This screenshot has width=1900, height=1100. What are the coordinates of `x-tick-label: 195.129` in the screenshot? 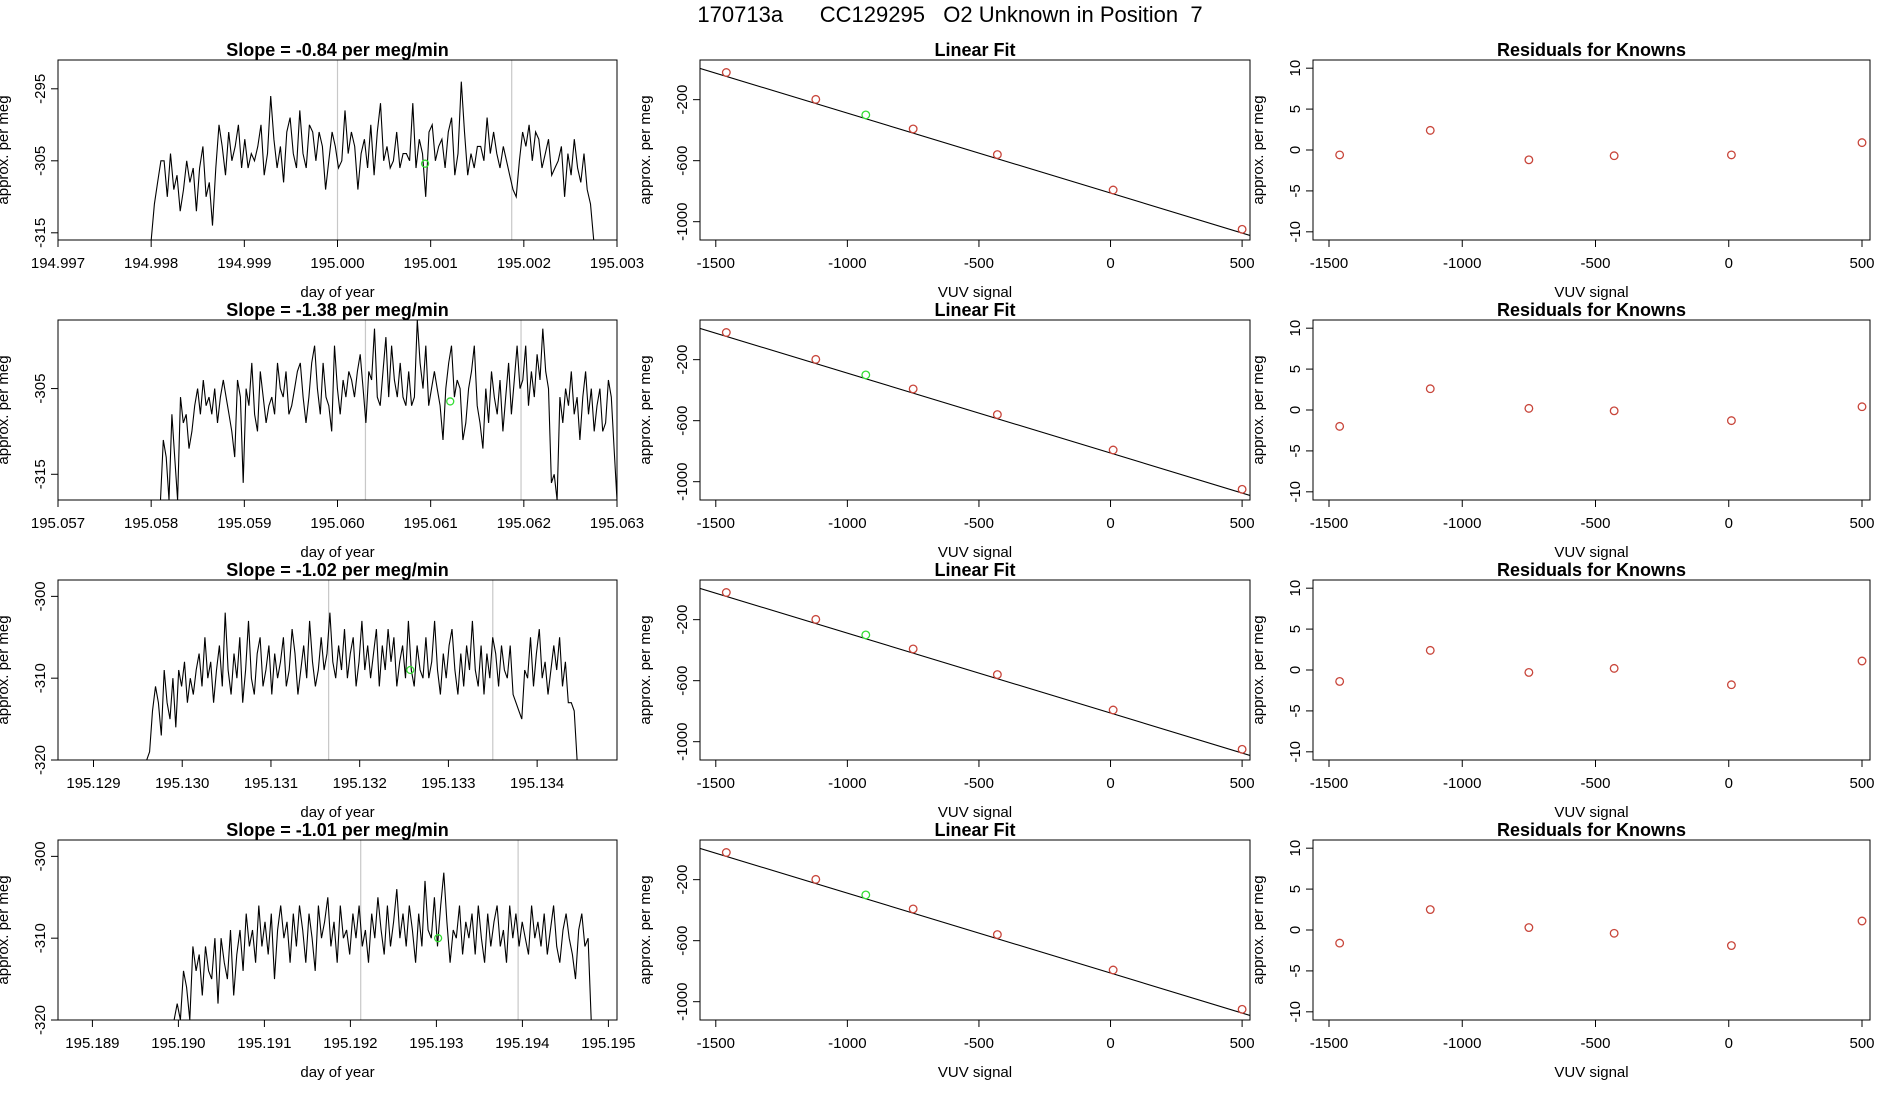 It's located at (93, 783).